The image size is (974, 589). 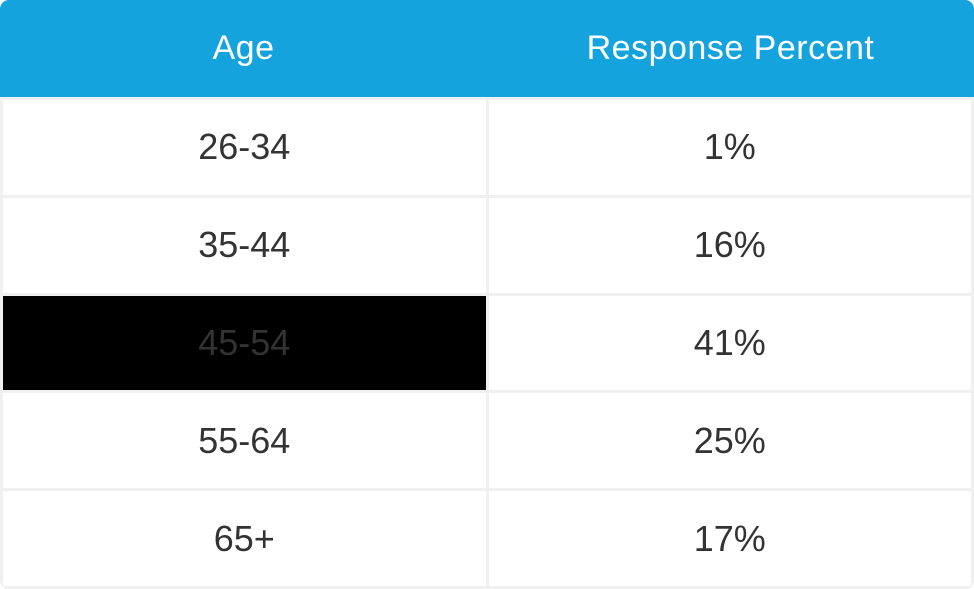 I want to click on column-header-response-percent: Response Percent, so click(x=730, y=48).